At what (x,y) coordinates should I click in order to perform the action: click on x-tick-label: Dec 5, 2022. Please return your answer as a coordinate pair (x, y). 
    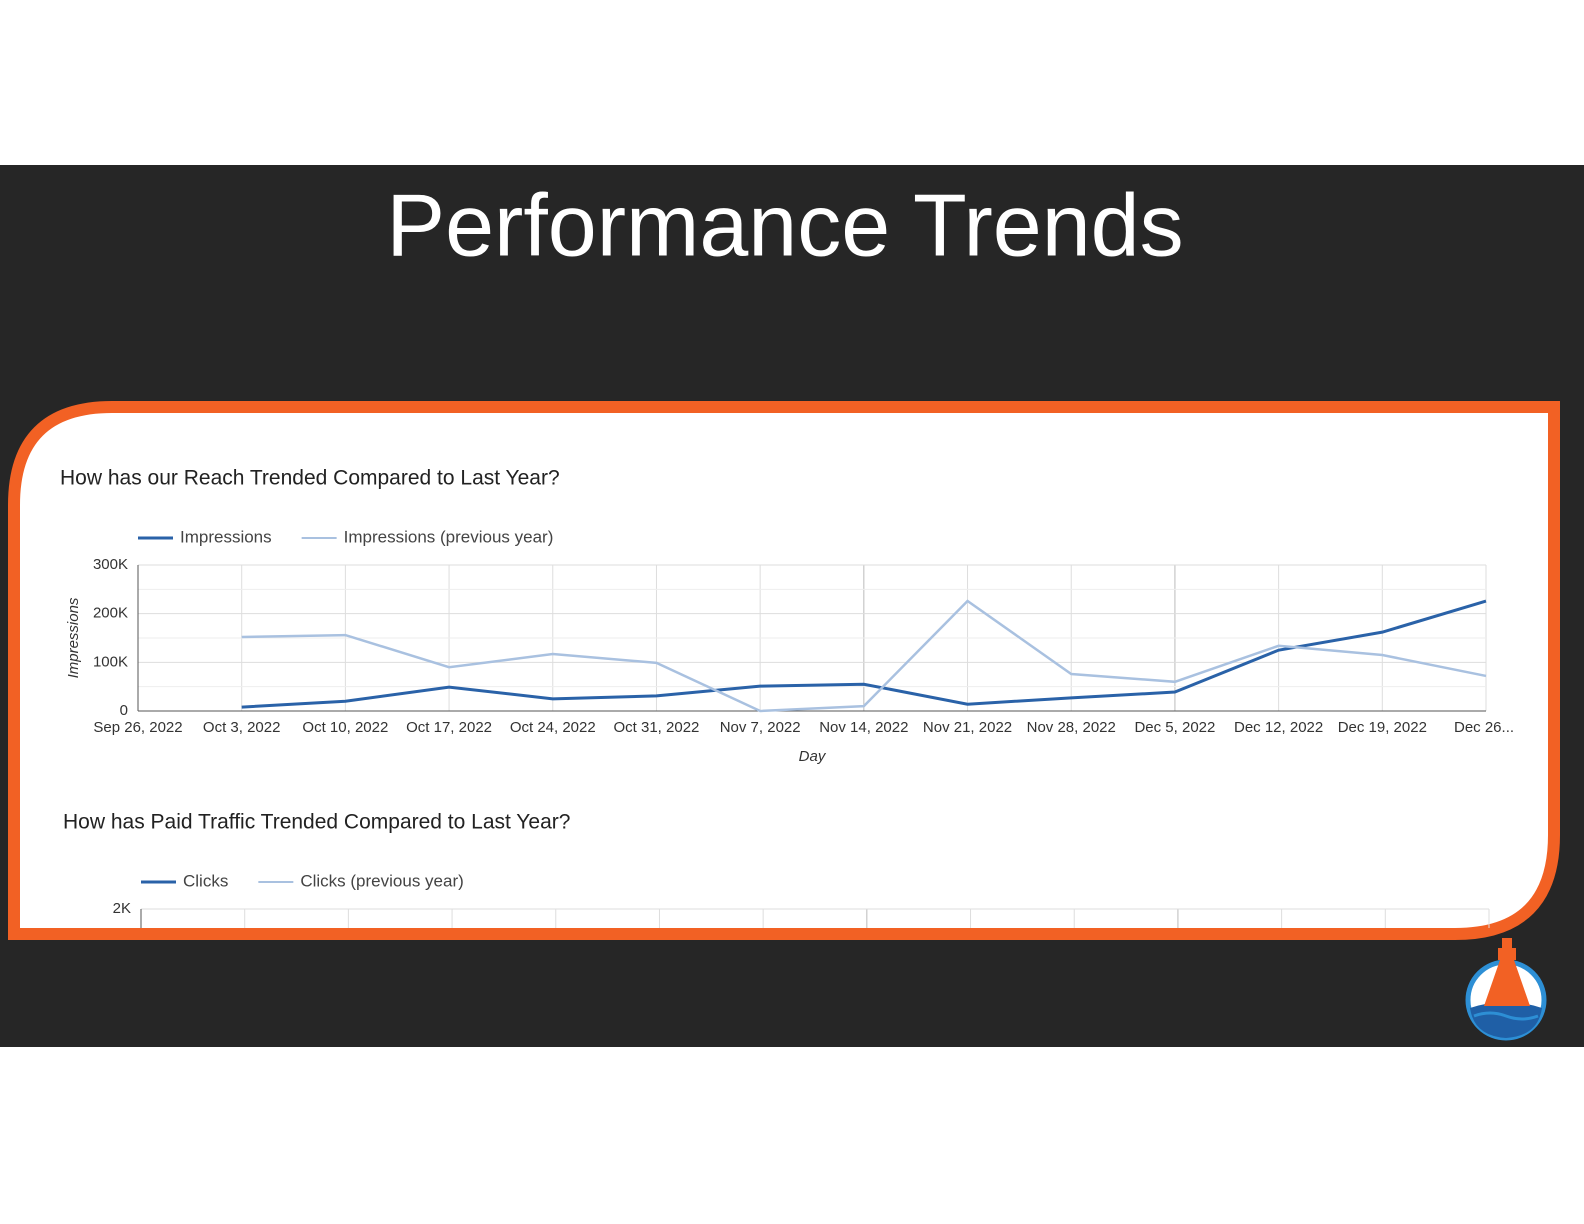
    Looking at the image, I should click on (1174, 727).